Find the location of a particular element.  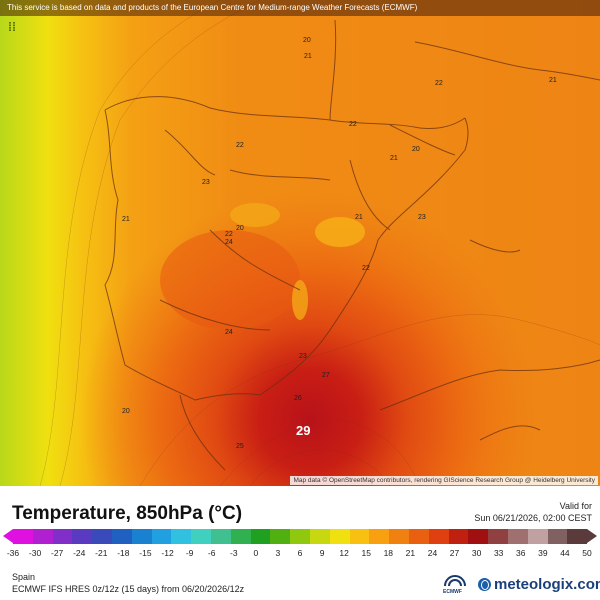

scale-tick-label: -9 is located at coordinates (189, 553).